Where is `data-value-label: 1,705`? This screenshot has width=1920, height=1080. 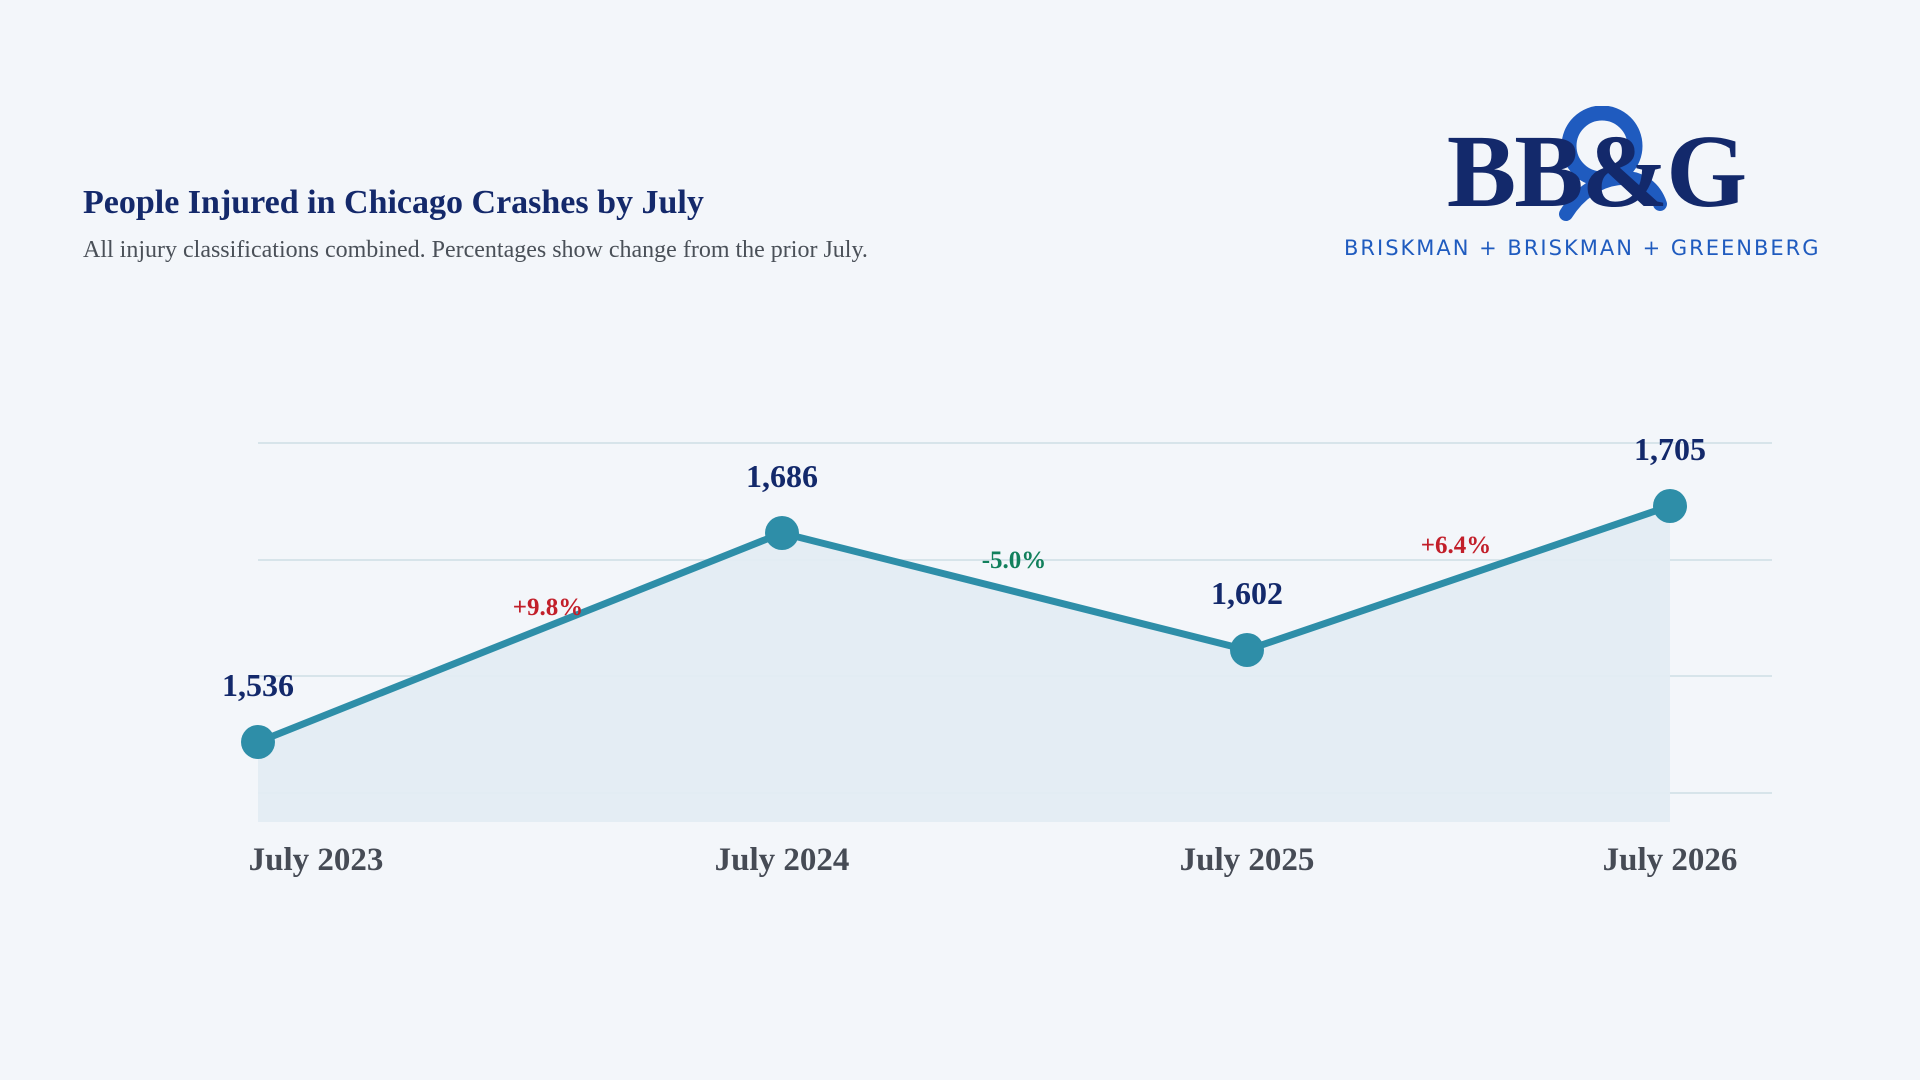
data-value-label: 1,705 is located at coordinates (1670, 449).